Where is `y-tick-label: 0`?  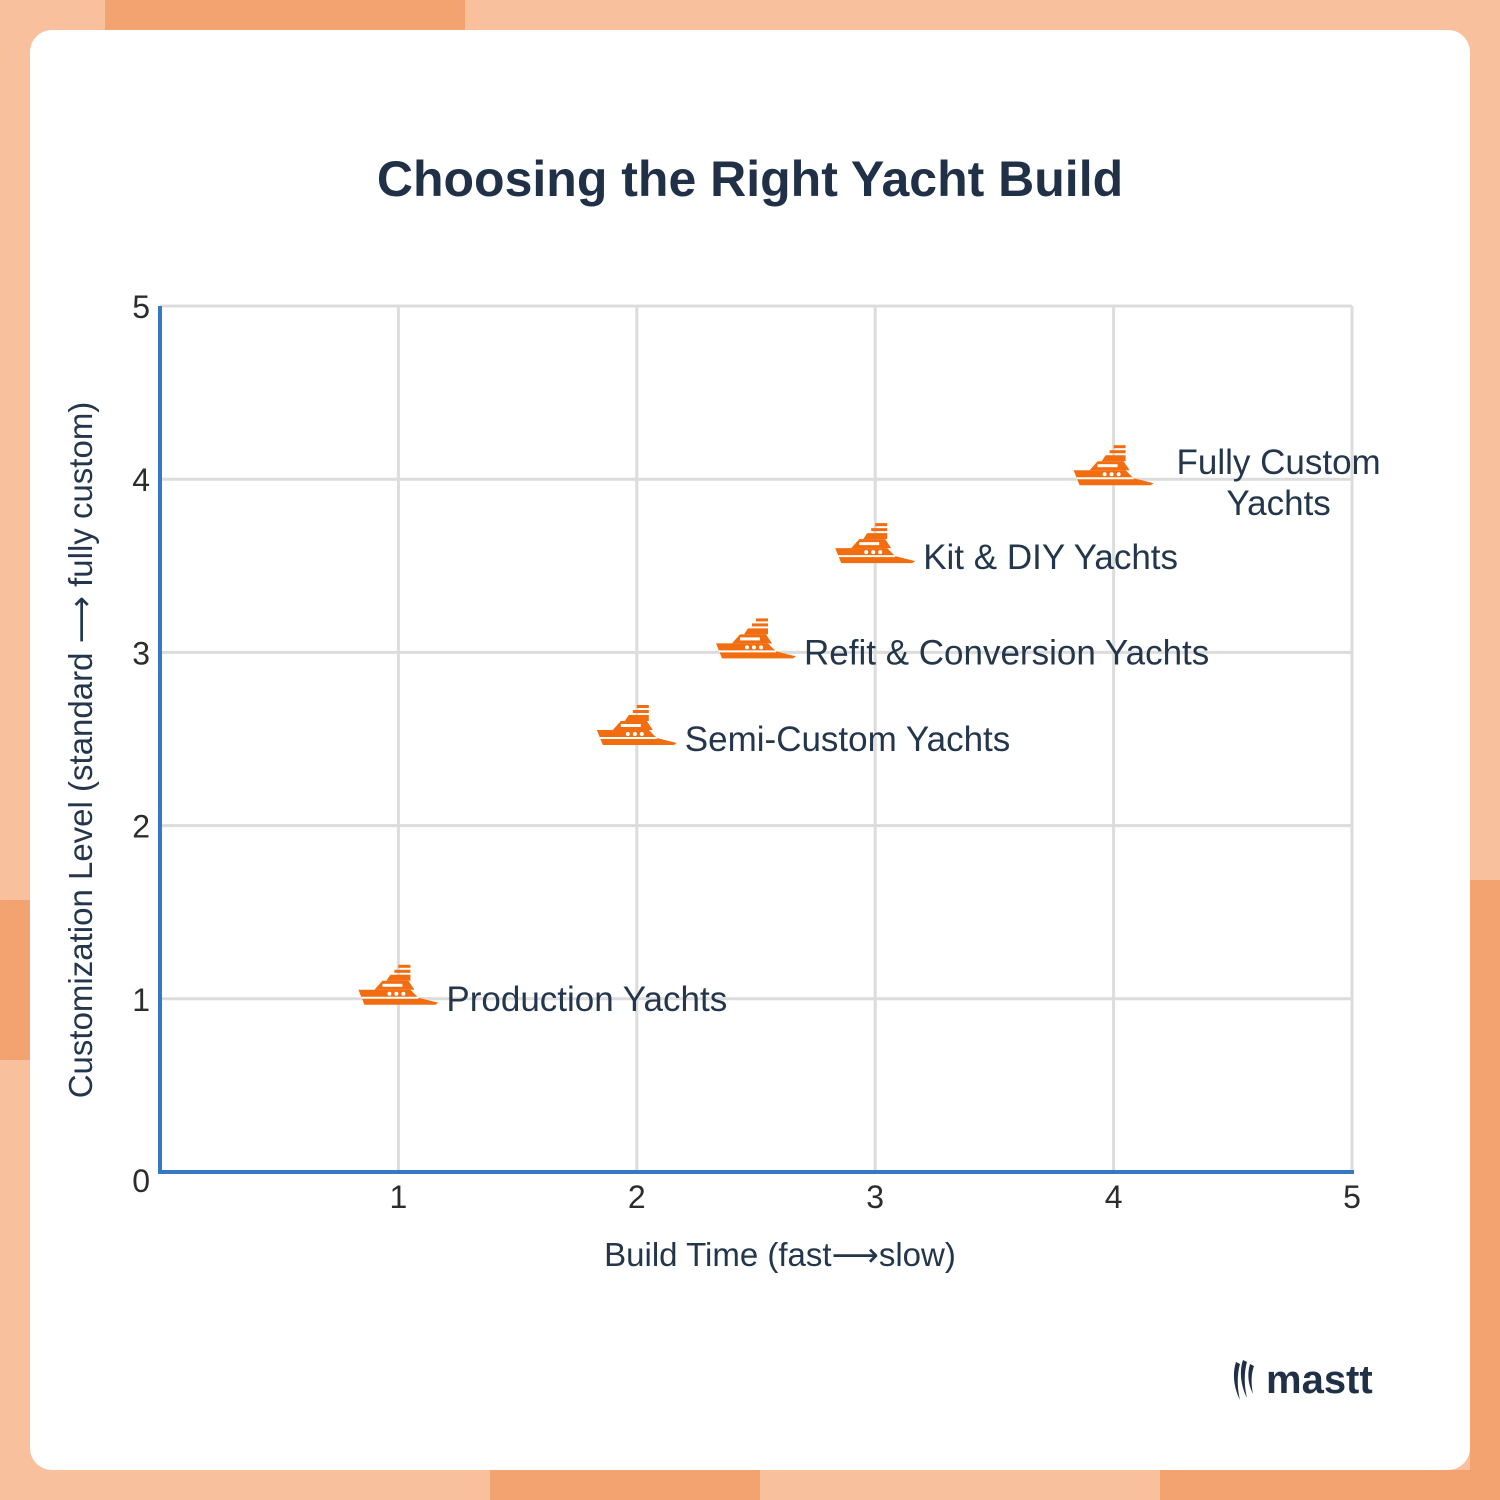
y-tick-label: 0 is located at coordinates (141, 1181).